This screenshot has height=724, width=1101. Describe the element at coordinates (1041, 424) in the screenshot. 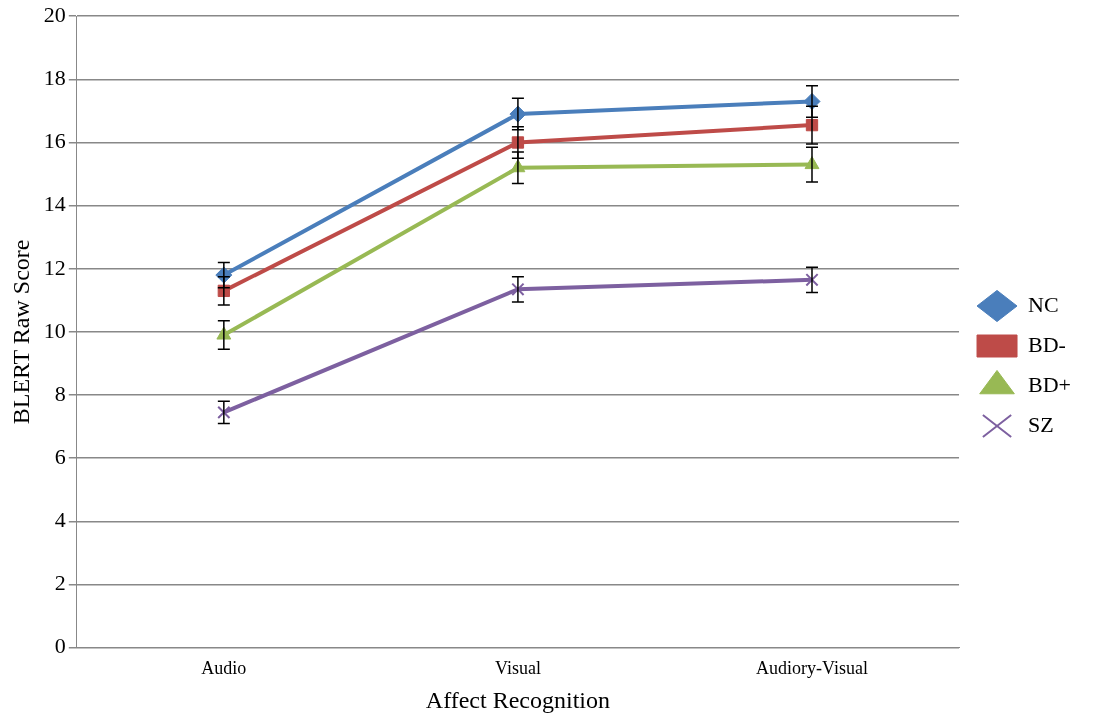

I see `legend-label: SZ` at that location.